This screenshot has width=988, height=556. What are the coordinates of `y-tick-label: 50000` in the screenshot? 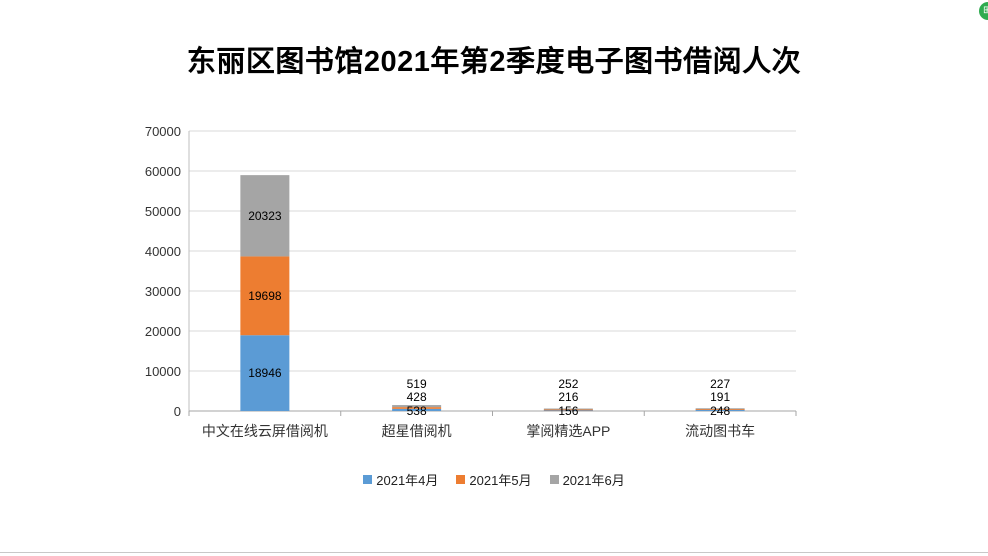 It's located at (163, 211).